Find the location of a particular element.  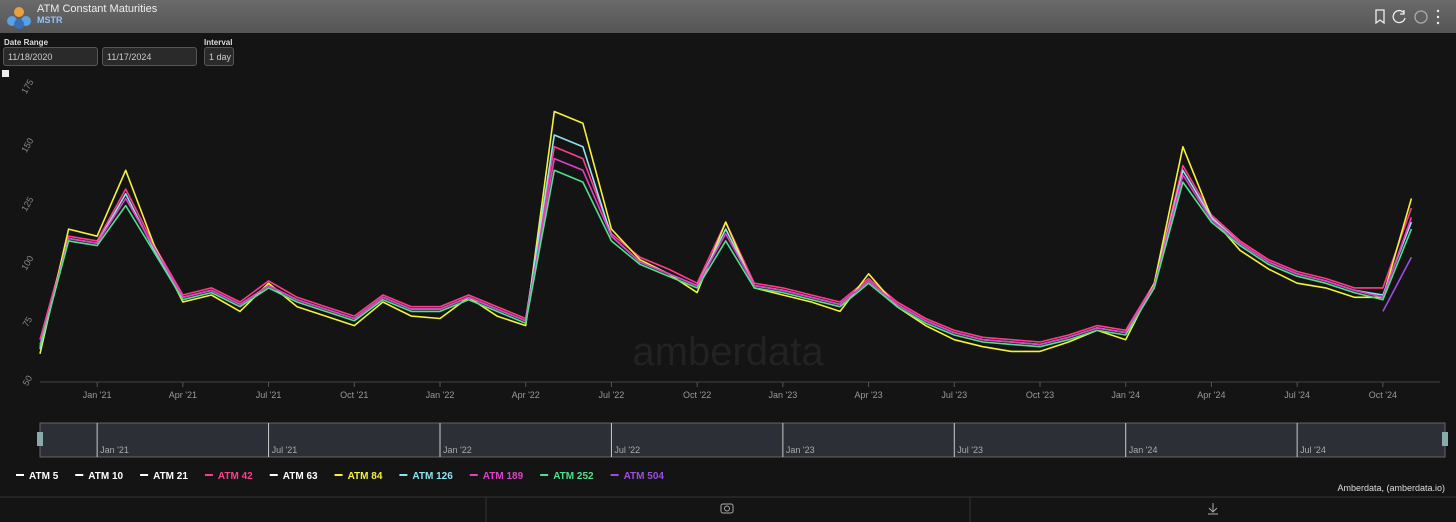

legend-label: ATM 252 is located at coordinates (573, 476).